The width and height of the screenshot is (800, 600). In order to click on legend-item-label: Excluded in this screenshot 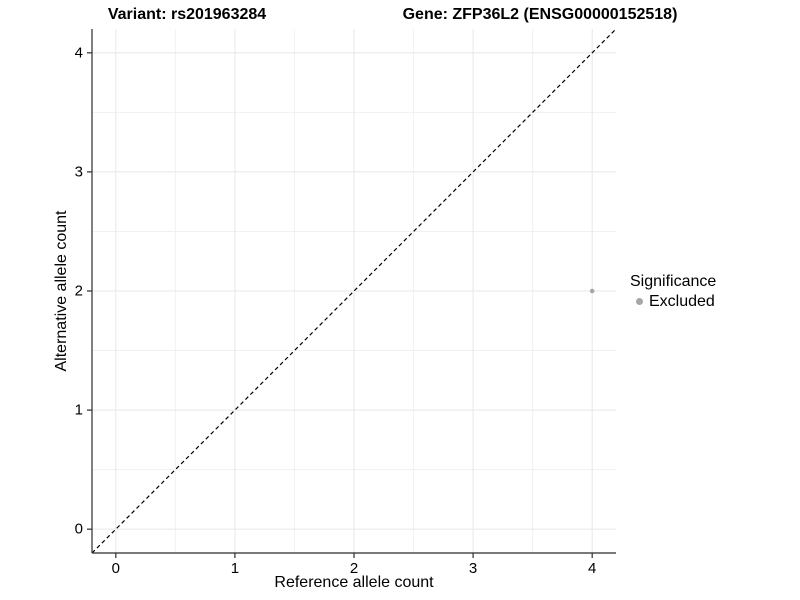, I will do `click(682, 301)`.